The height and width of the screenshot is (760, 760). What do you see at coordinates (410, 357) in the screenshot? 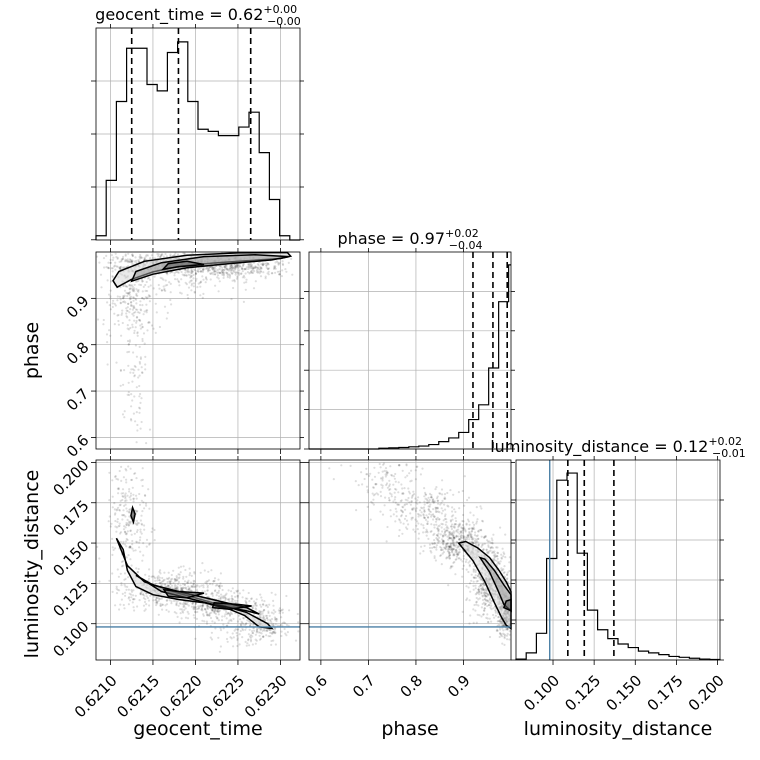
I see `histogram-step-phase` at bounding box center [410, 357].